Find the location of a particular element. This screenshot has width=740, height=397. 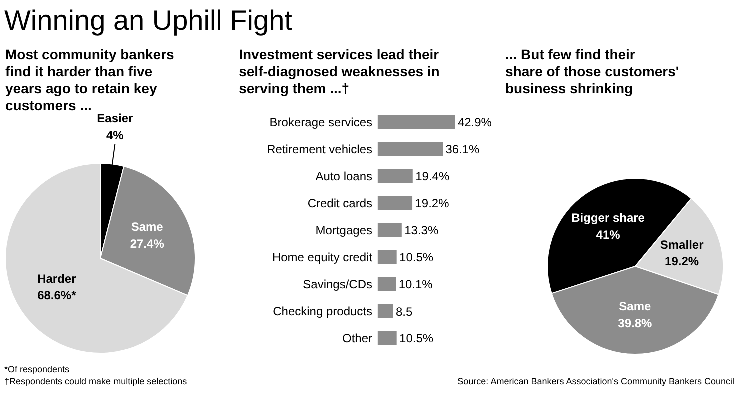

source-note: Source: American Bankers Association's Community Bankers Council is located at coordinates (596, 381).